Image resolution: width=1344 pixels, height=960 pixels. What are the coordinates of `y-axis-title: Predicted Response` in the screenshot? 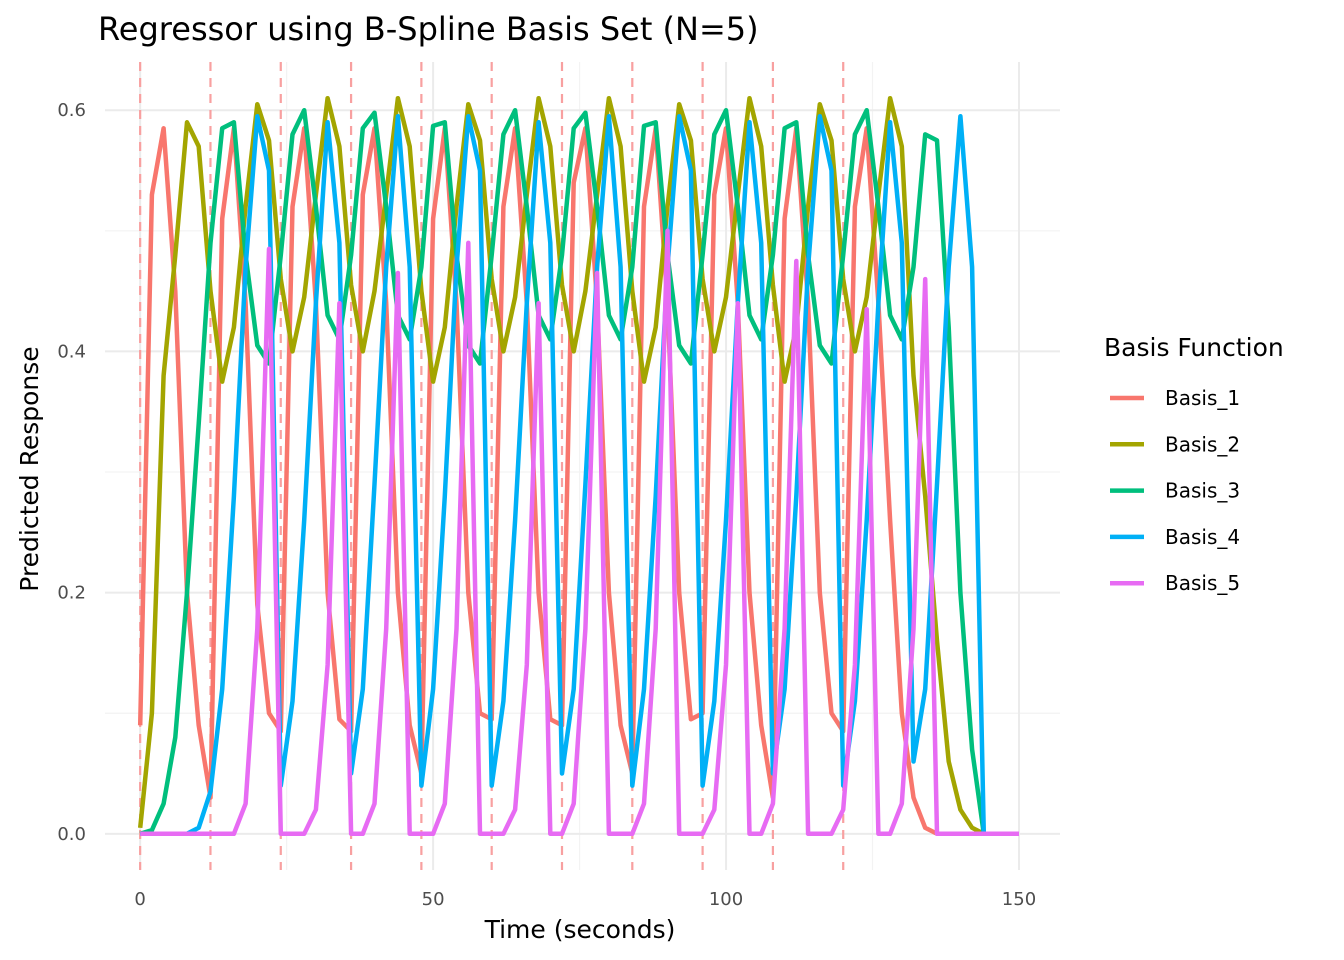 It's located at (29, 468).